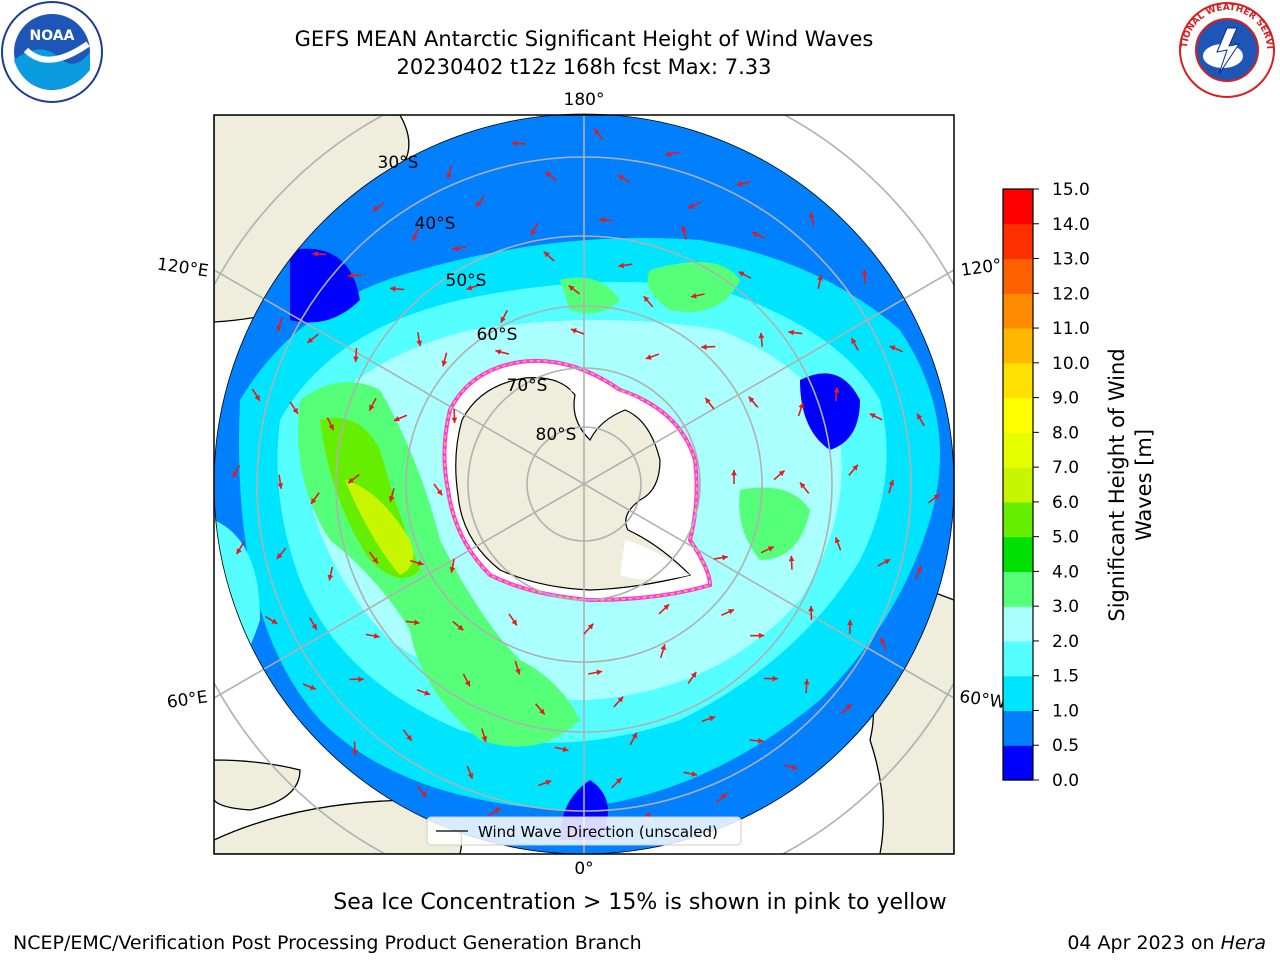 This screenshot has width=1280, height=960. Describe the element at coordinates (1065, 503) in the screenshot. I see `colorbar-tick-label: 6.0` at that location.